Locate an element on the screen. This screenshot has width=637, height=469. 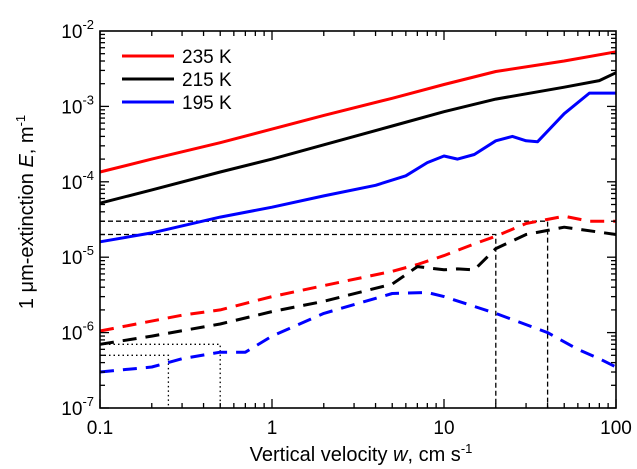
y-tick-label: 10⁻⁶ is located at coordinates (77, 332).